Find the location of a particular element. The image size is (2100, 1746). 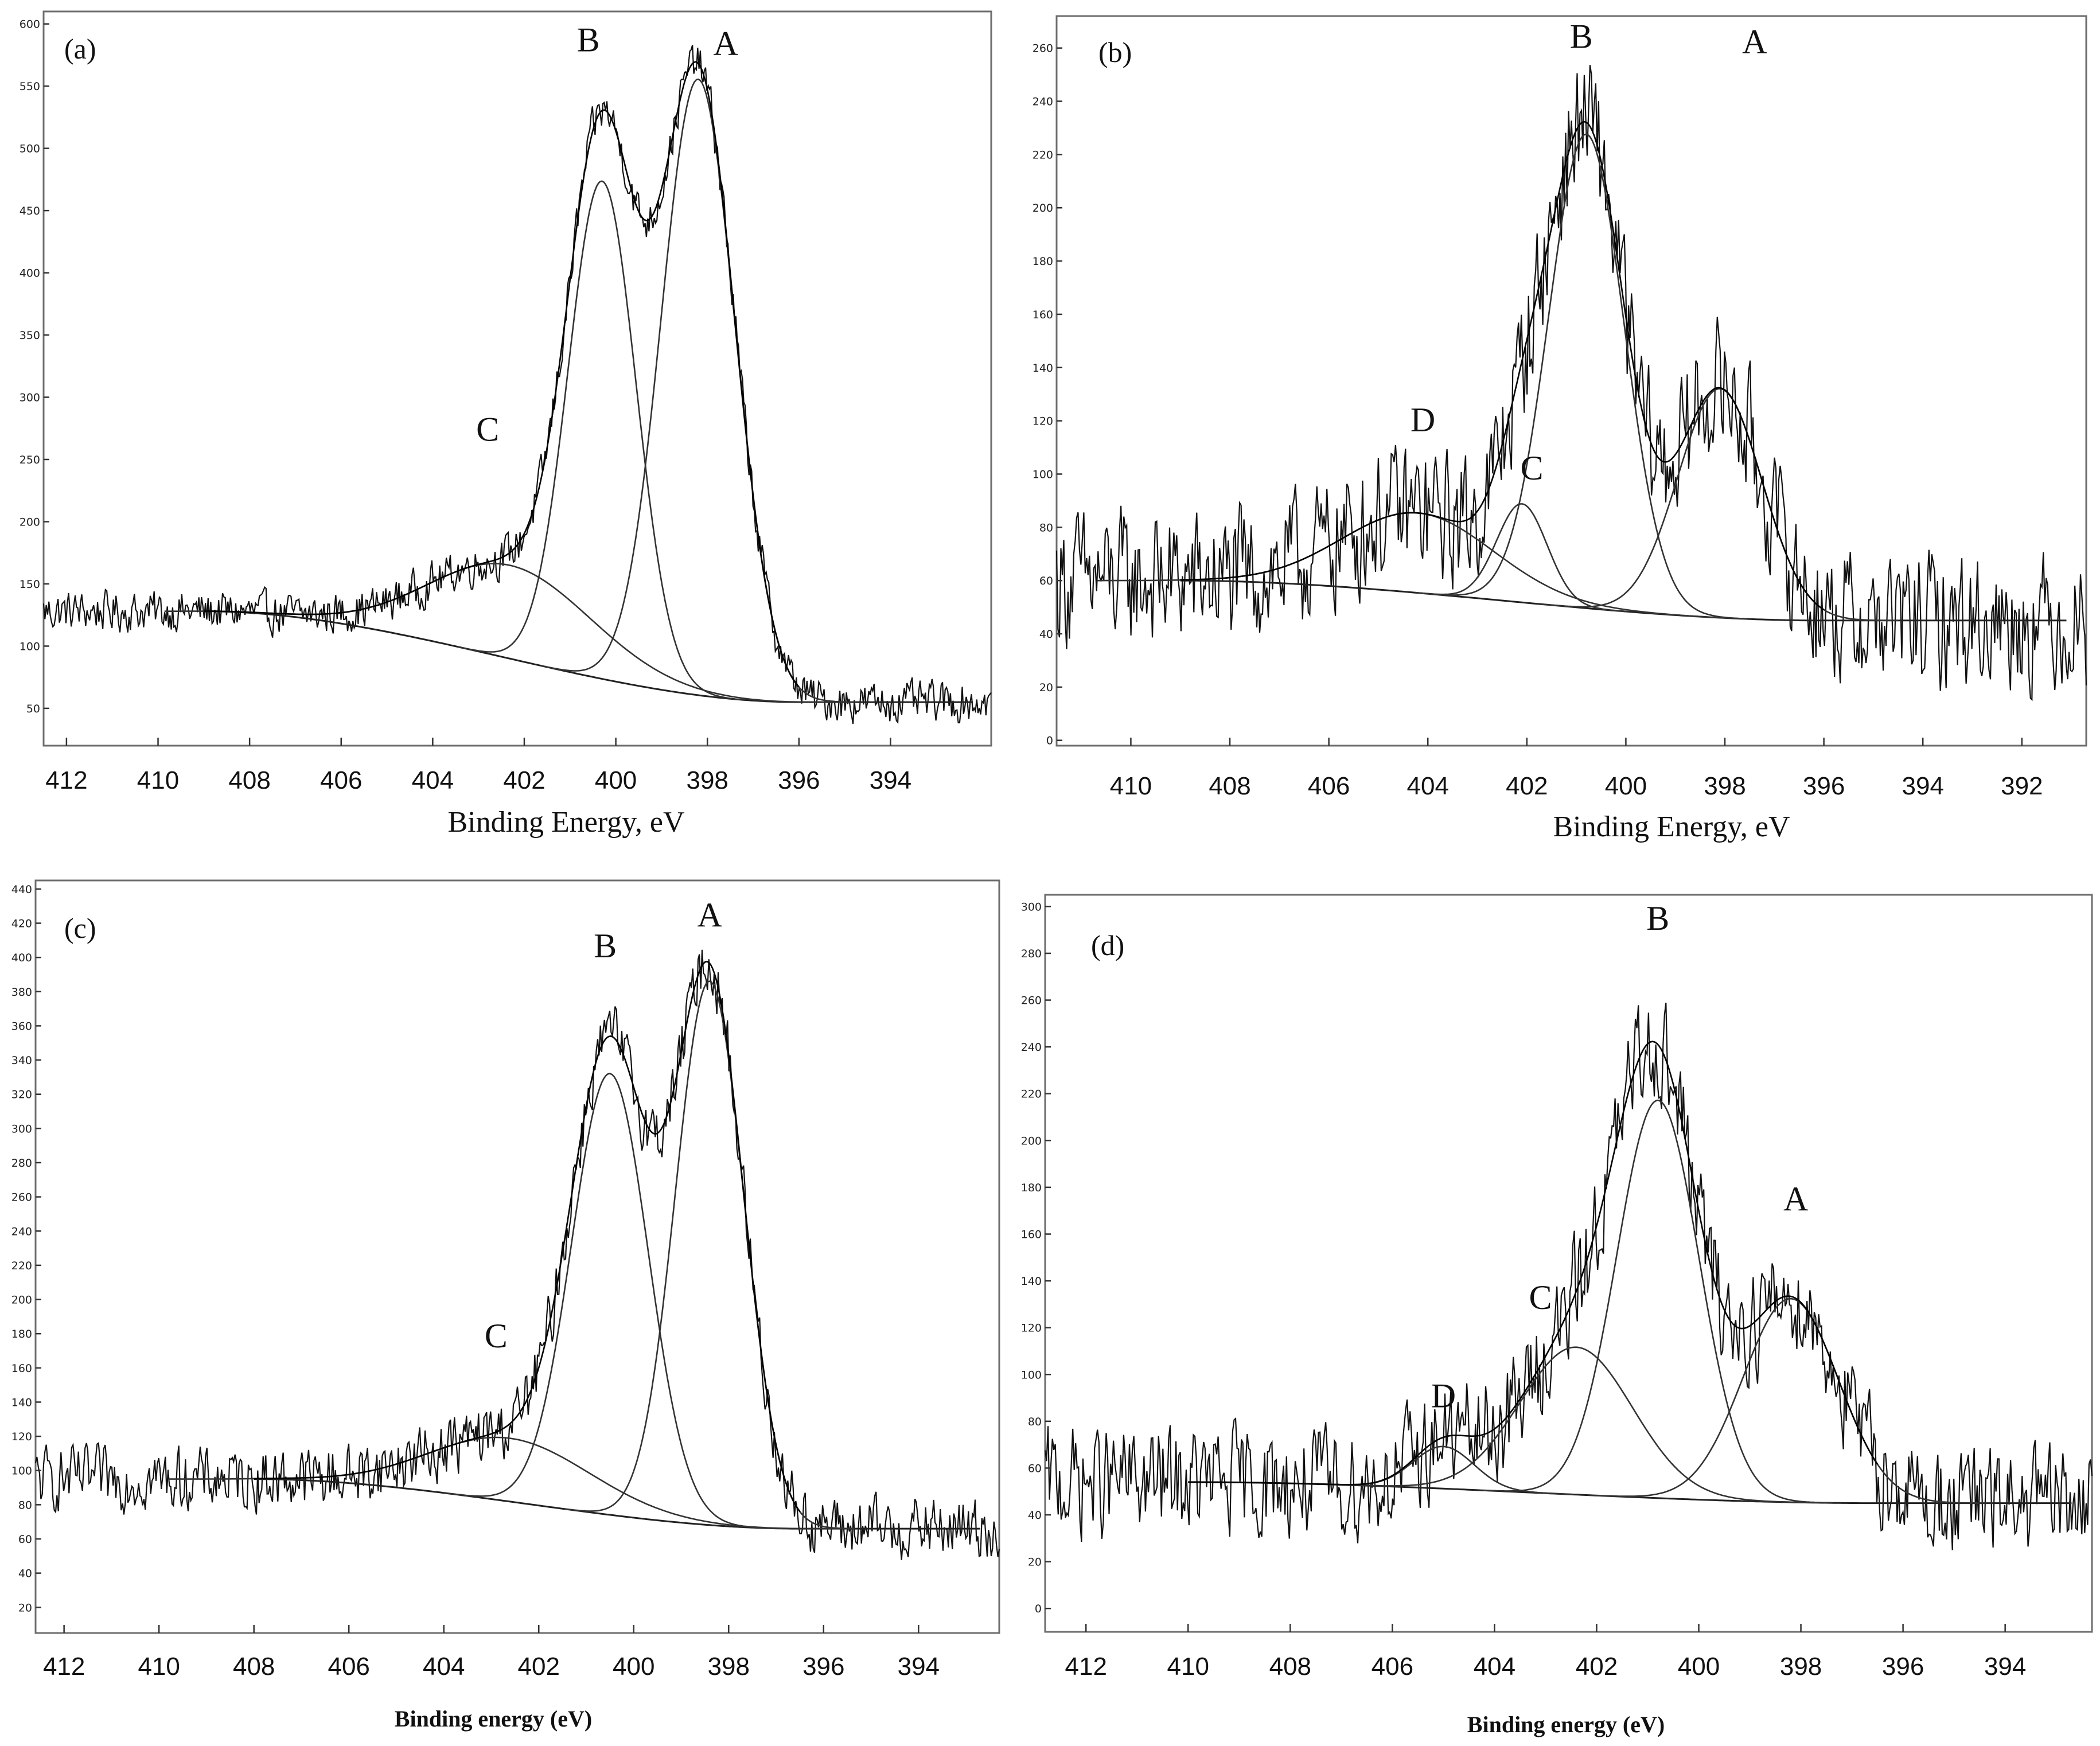

x-tick-label-410-b: 410 is located at coordinates (1131, 786).